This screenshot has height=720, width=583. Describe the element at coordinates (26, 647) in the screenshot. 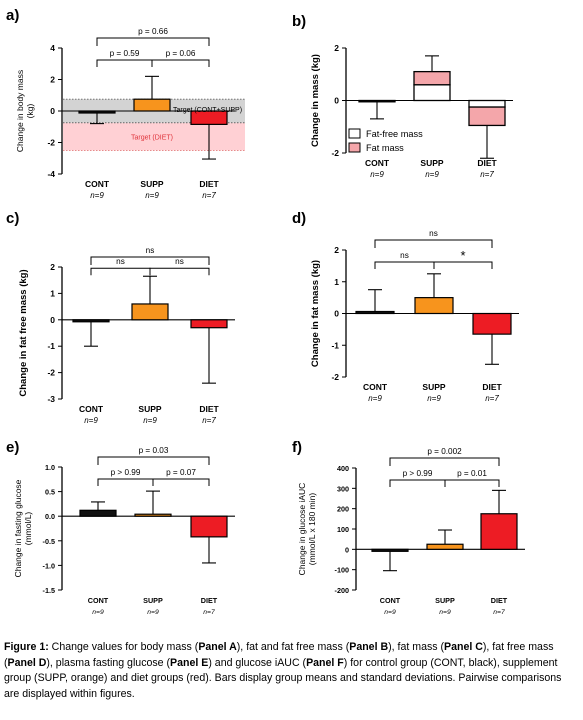

I see `caption-bold-run: Figure 1:` at that location.